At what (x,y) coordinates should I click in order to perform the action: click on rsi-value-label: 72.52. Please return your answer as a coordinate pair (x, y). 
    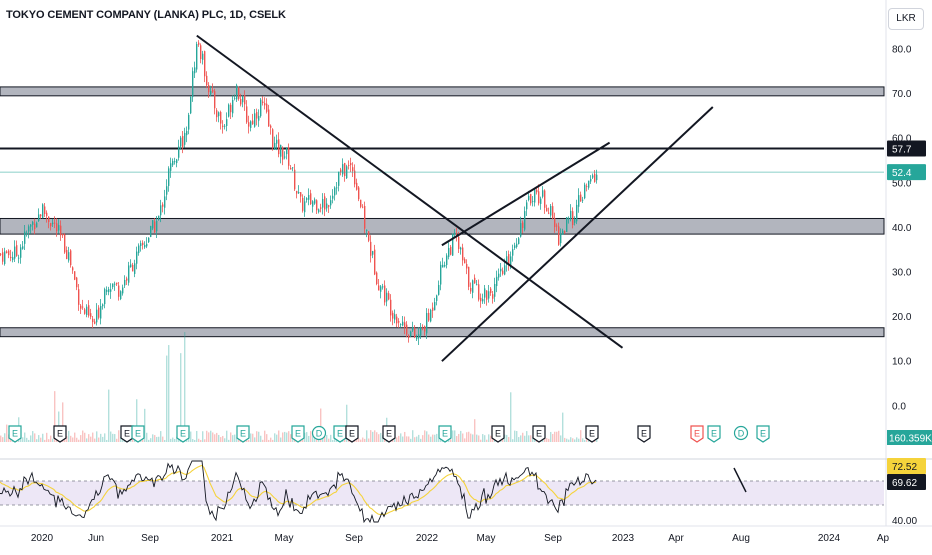
    Looking at the image, I should click on (906, 466).